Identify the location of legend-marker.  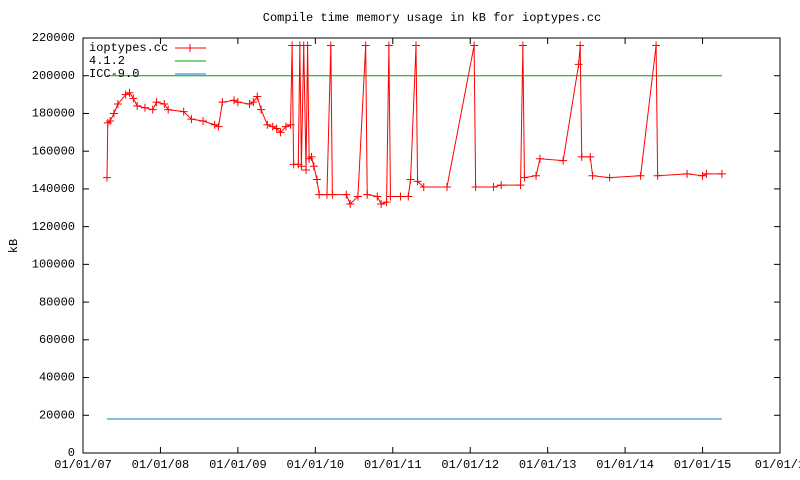
(190, 48).